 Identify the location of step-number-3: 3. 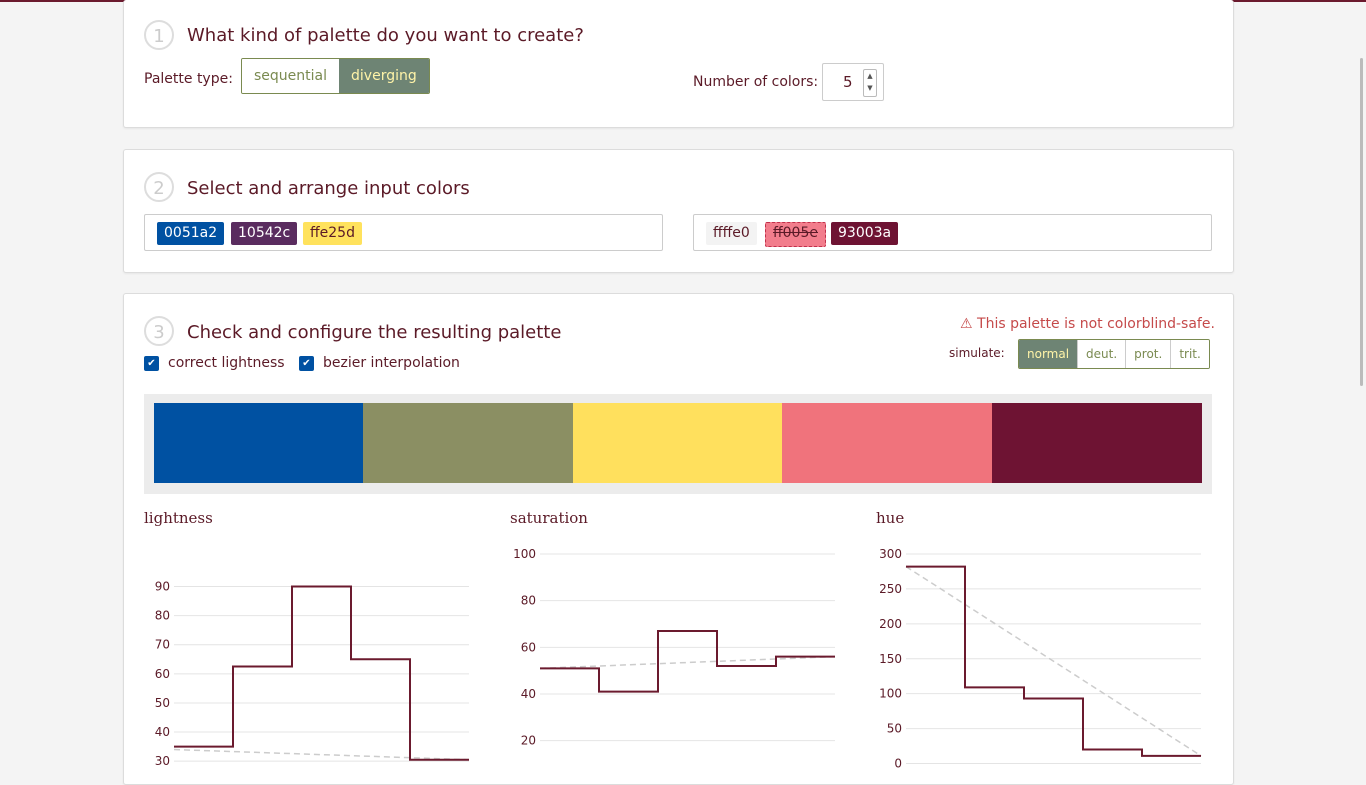
(159, 331).